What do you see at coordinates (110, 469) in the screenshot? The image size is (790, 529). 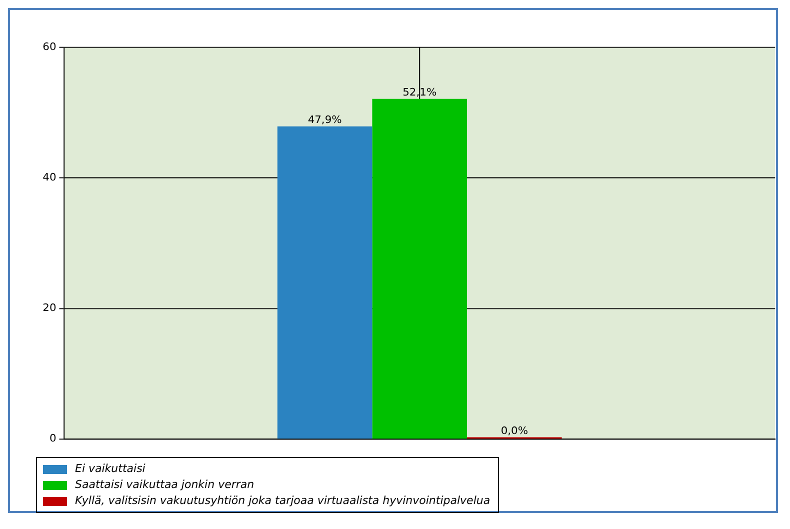 I see `legend-label: Ei vaikuttaisi` at bounding box center [110, 469].